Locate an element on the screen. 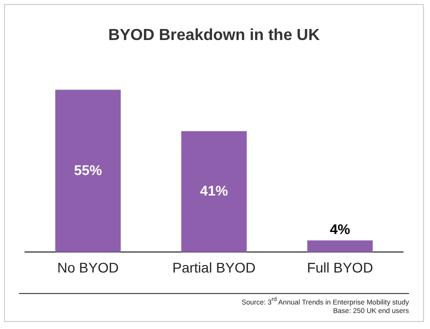  data-label: 41% is located at coordinates (214, 190).